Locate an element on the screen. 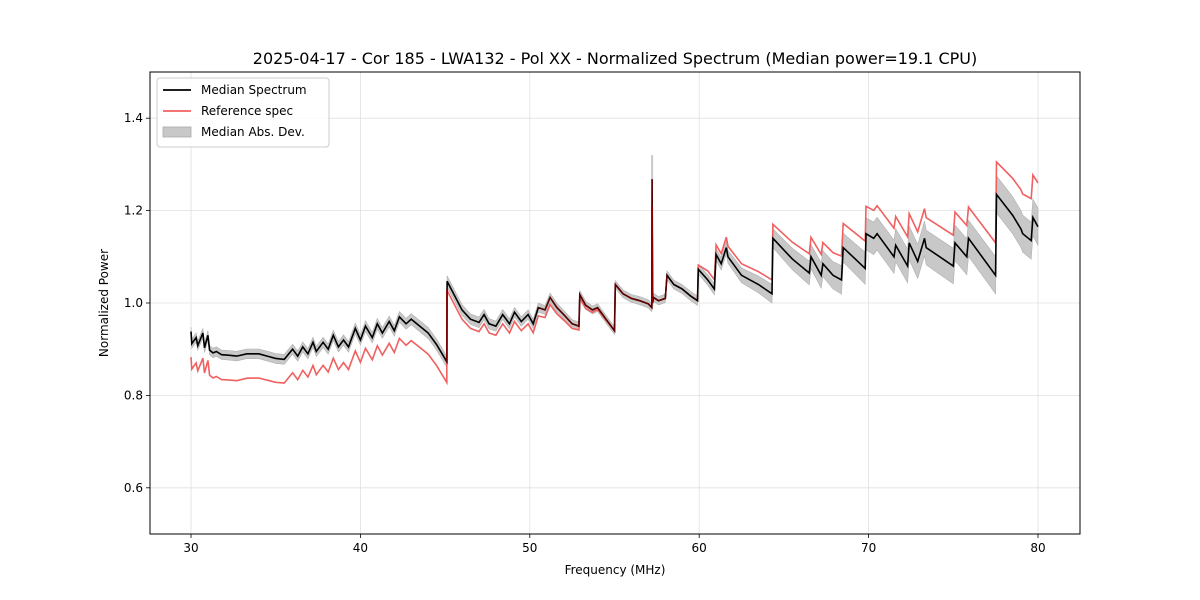  x-tick-label: 40 is located at coordinates (360, 548).